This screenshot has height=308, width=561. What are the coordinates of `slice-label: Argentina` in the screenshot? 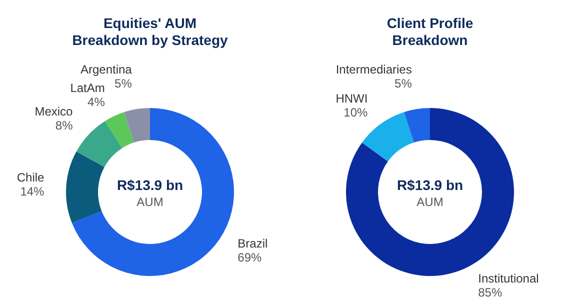 It's located at (106, 69).